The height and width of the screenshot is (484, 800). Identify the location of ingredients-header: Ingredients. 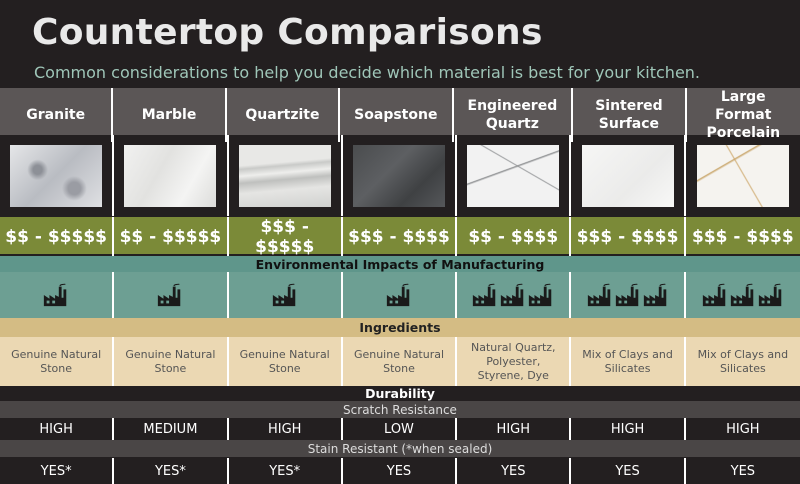
(400, 327).